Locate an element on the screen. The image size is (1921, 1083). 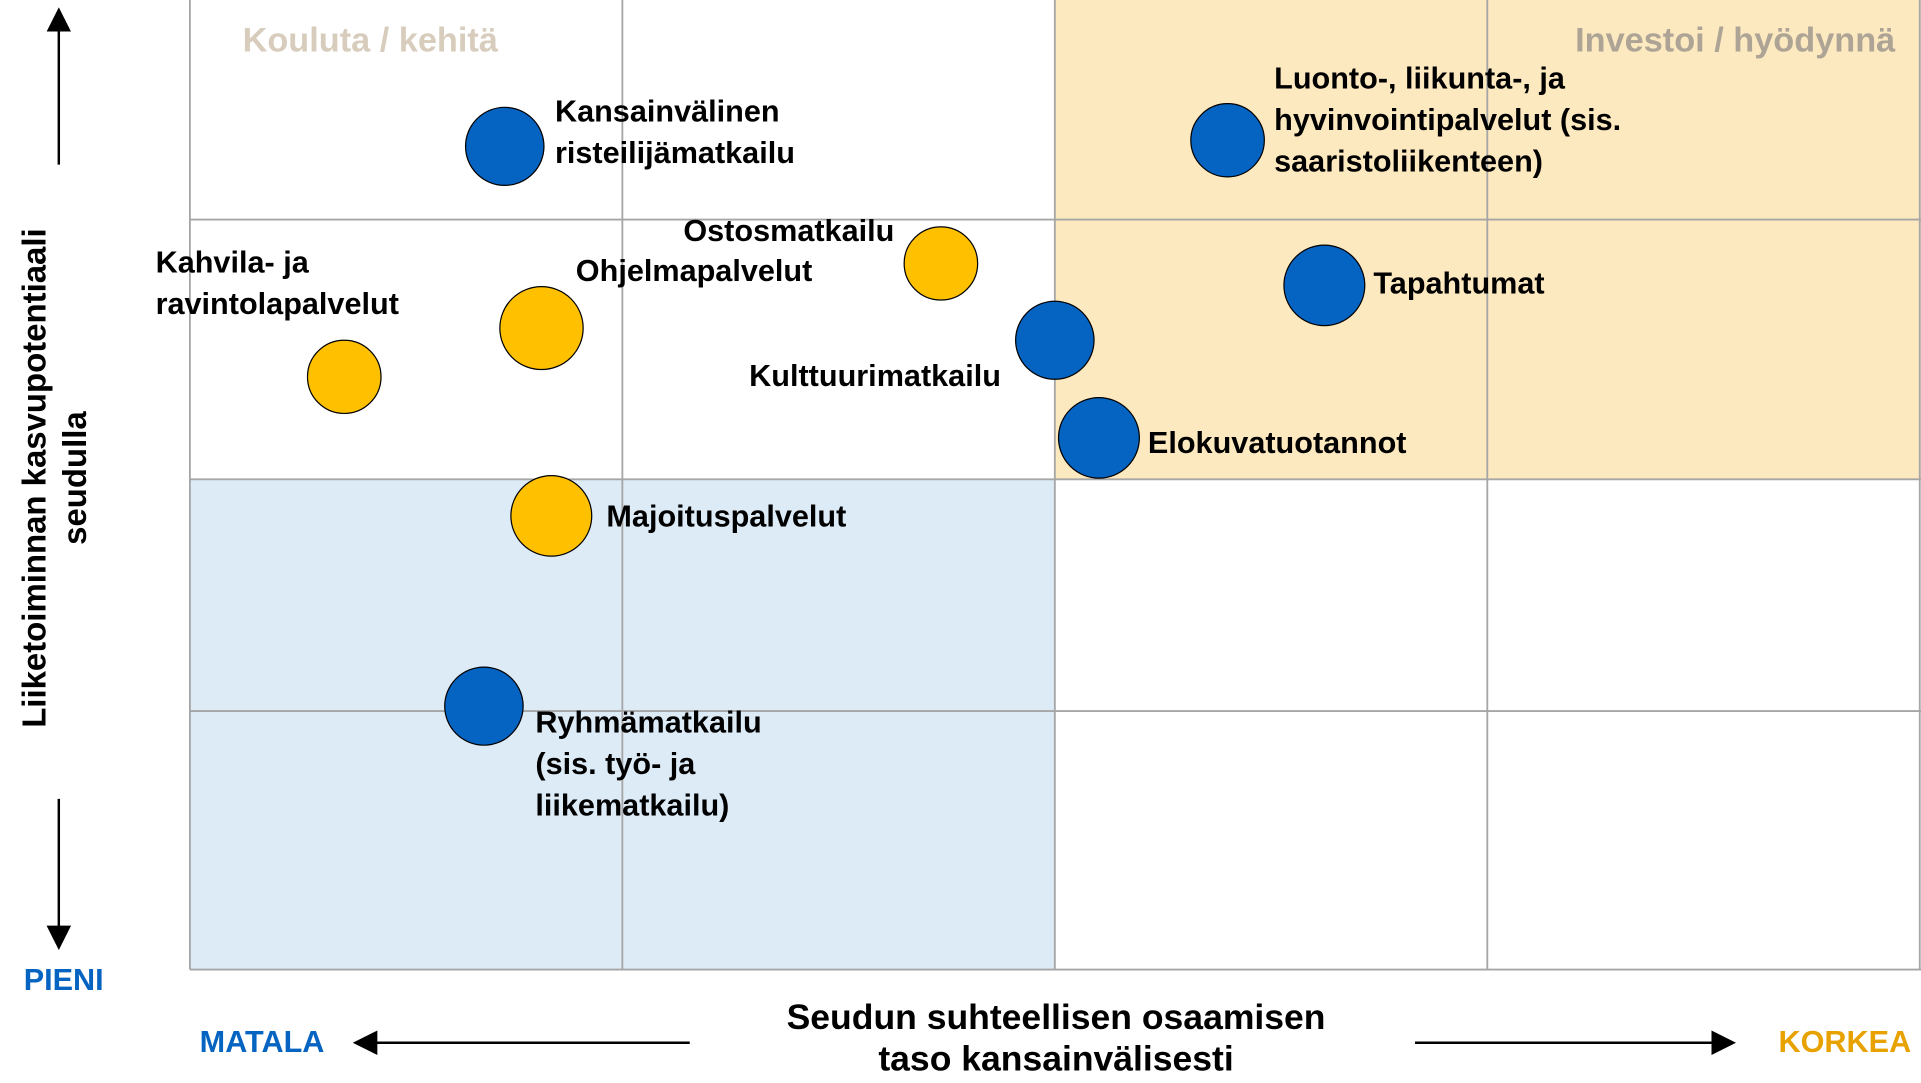
quadrant-label: Kouluta / kehitä is located at coordinates (371, 41).